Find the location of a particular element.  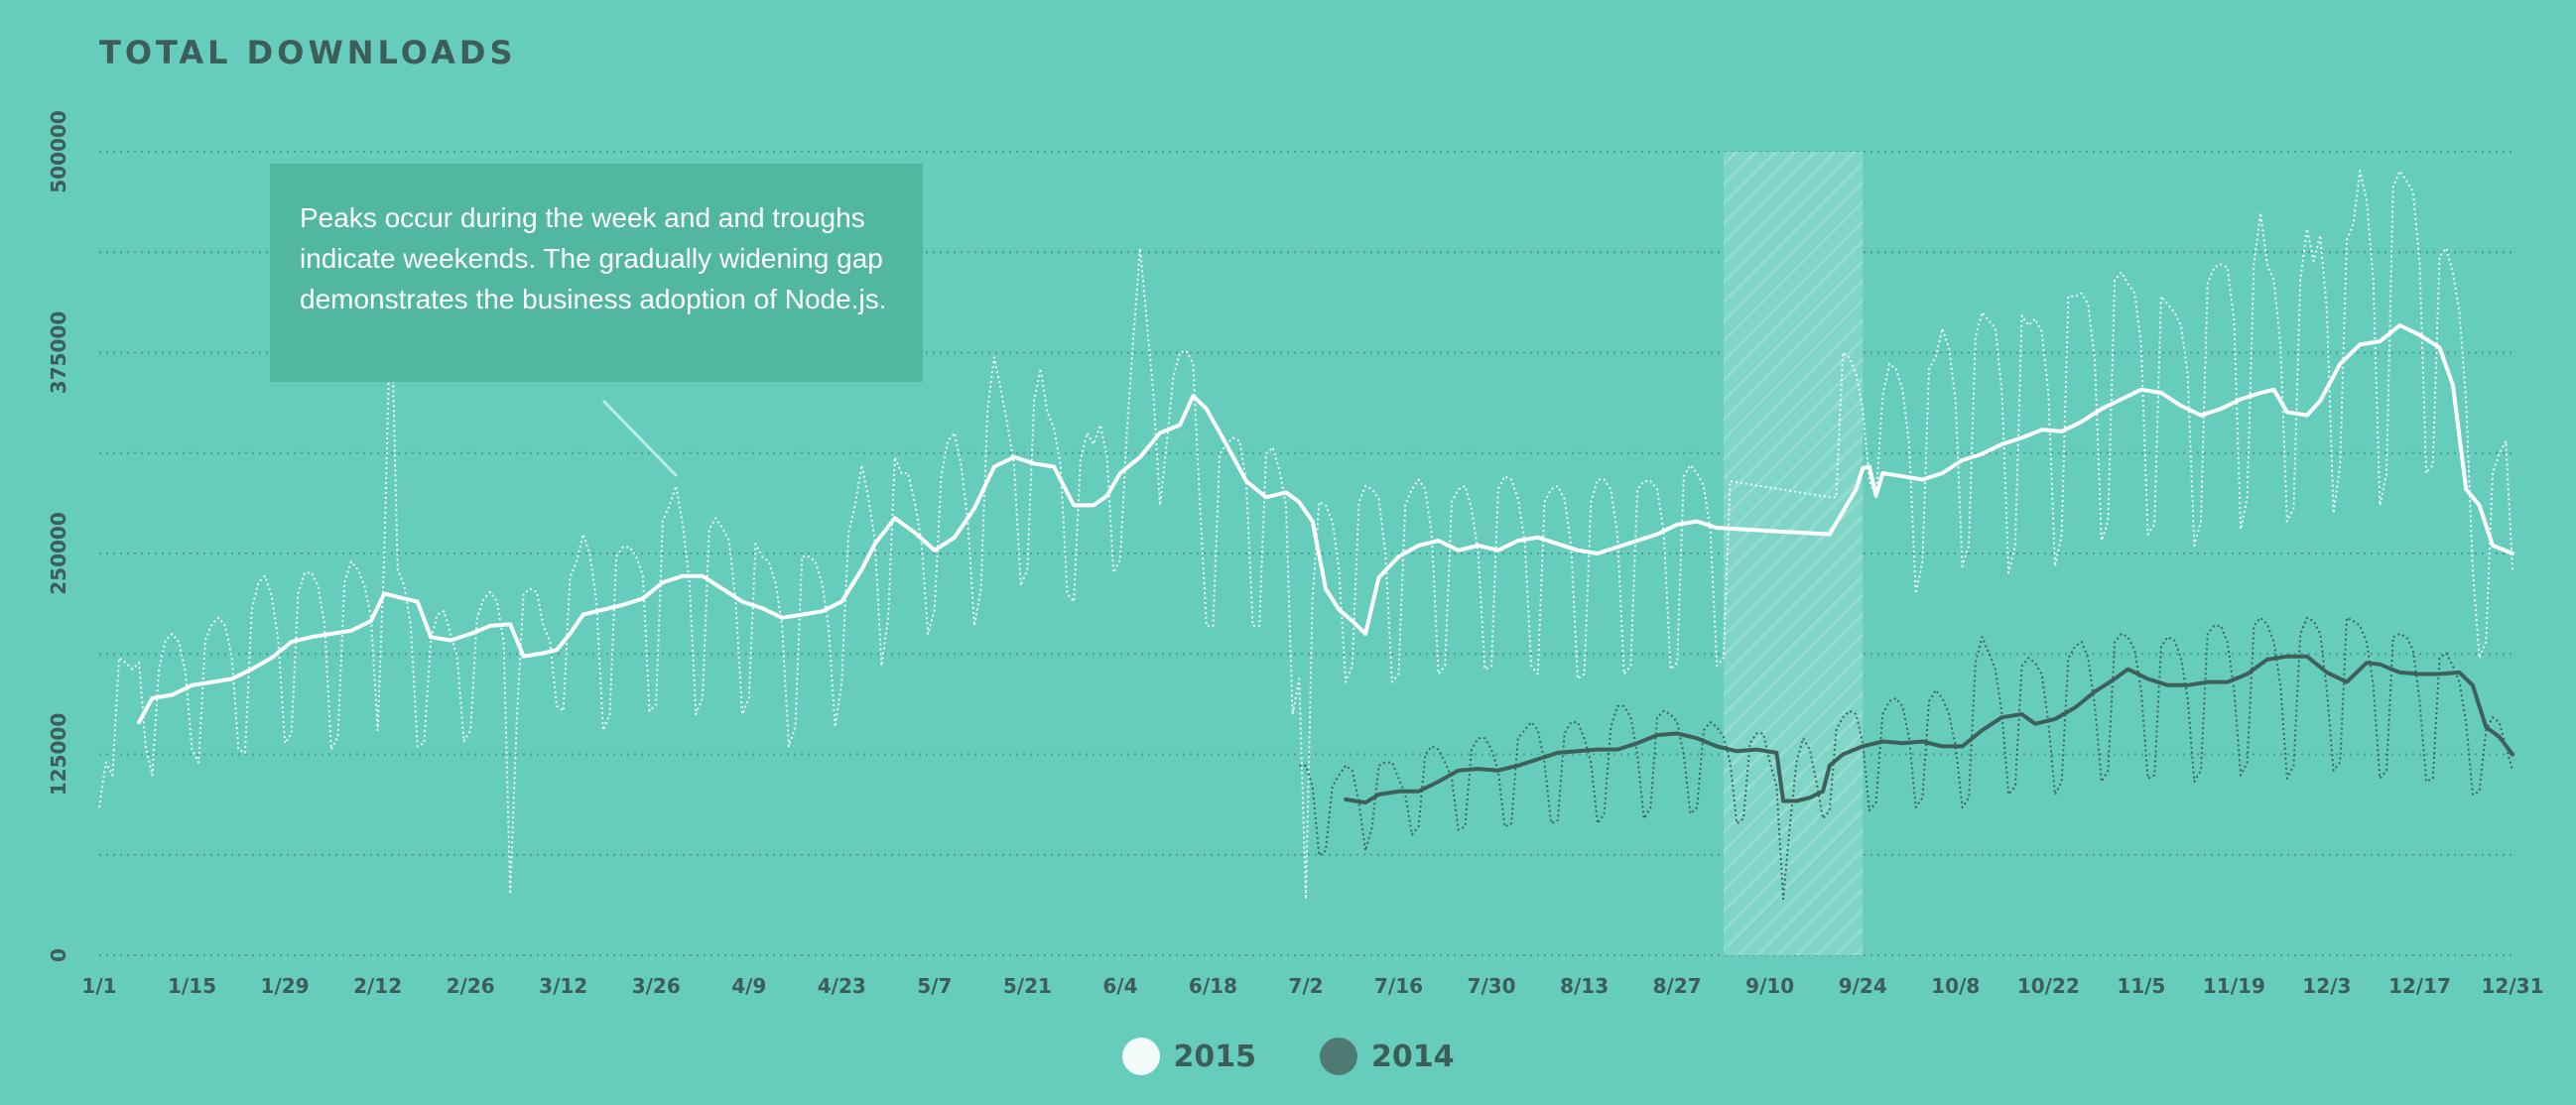

highlight-band is located at coordinates (1794, 553).